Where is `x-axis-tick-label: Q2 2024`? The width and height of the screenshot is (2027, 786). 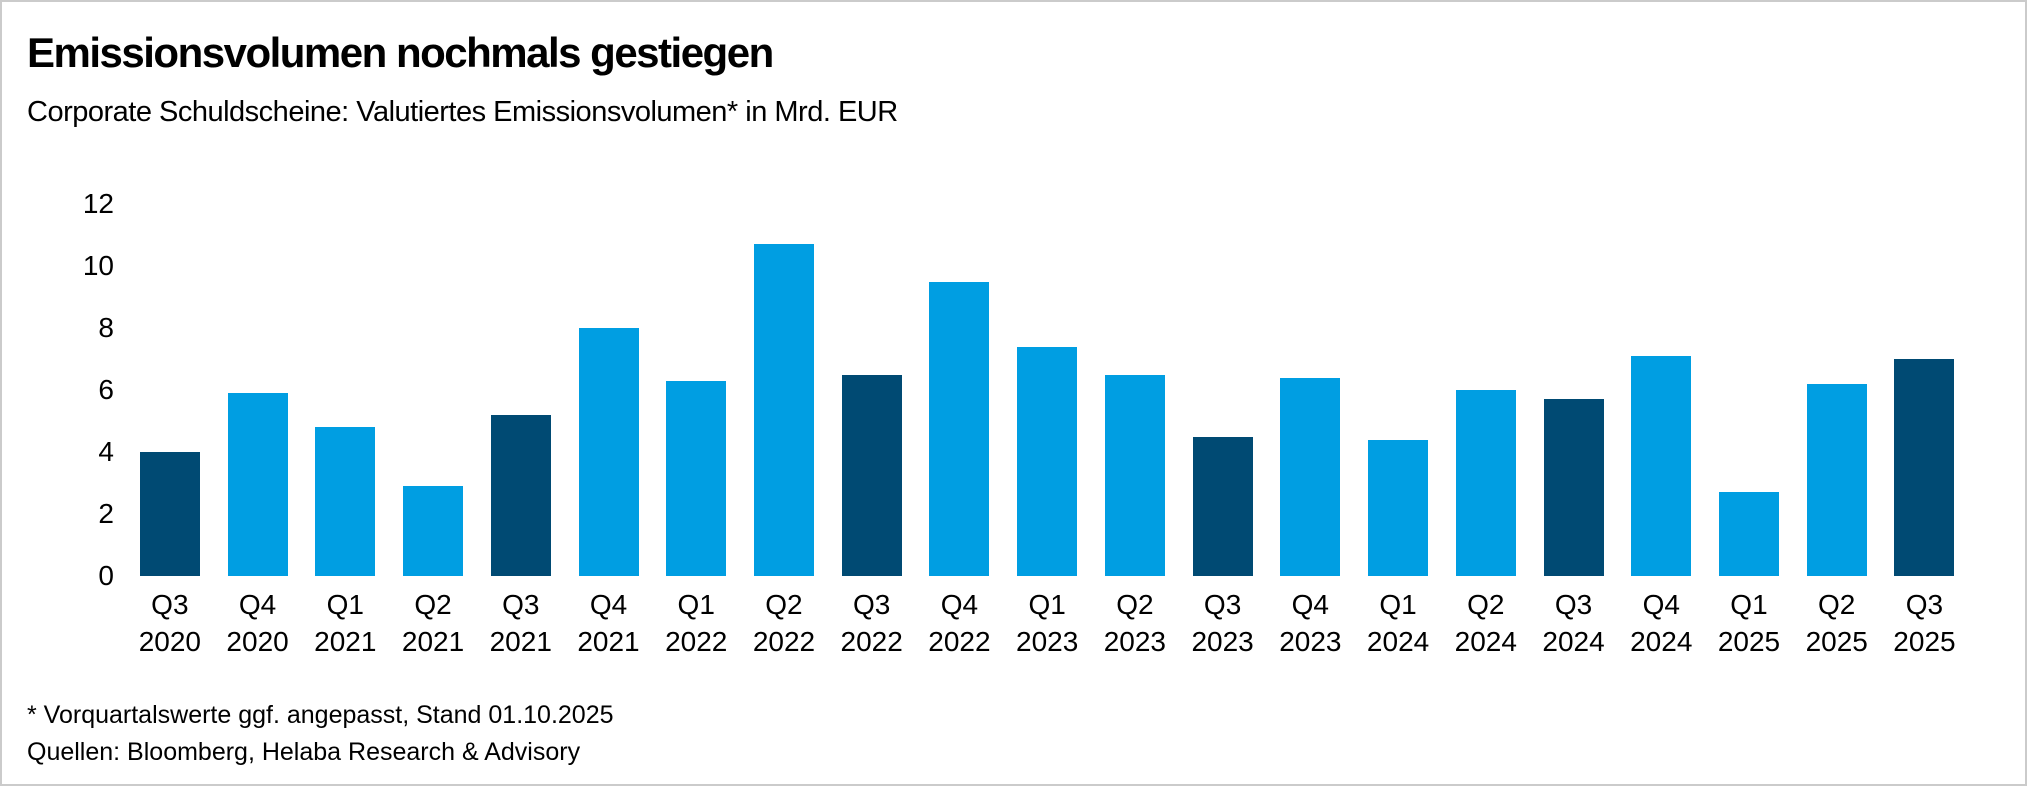 x-axis-tick-label: Q2 2024 is located at coordinates (1486, 623).